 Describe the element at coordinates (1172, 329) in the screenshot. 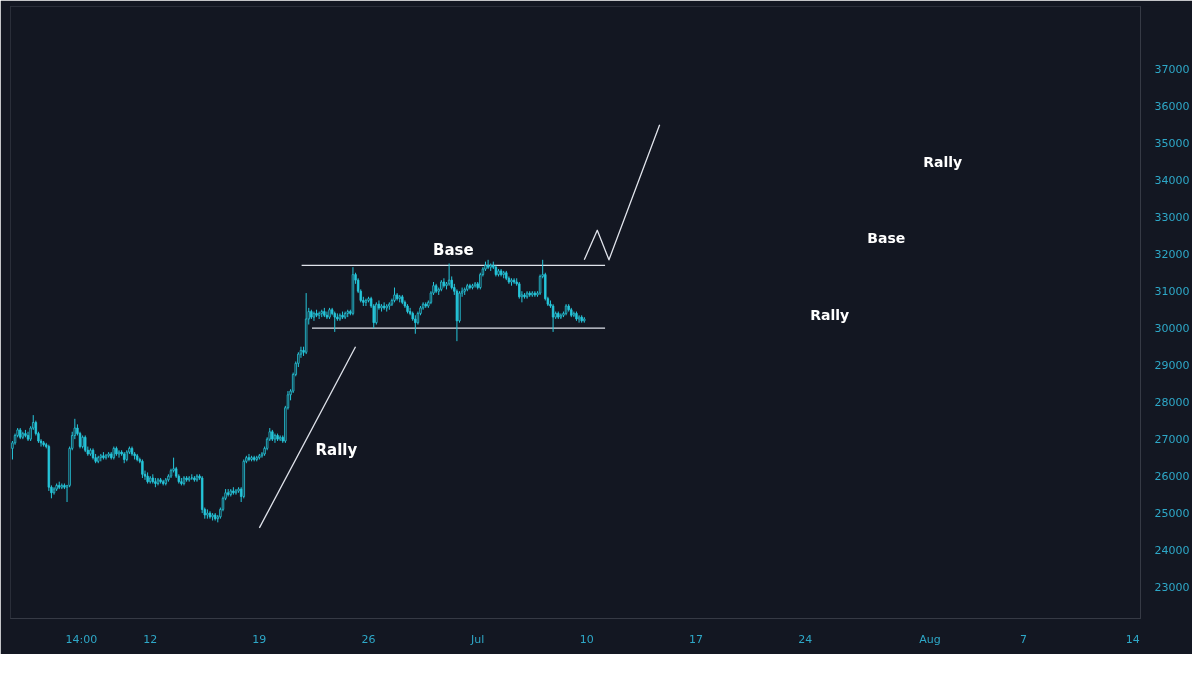

I see `y-tick-label: 30000` at that location.